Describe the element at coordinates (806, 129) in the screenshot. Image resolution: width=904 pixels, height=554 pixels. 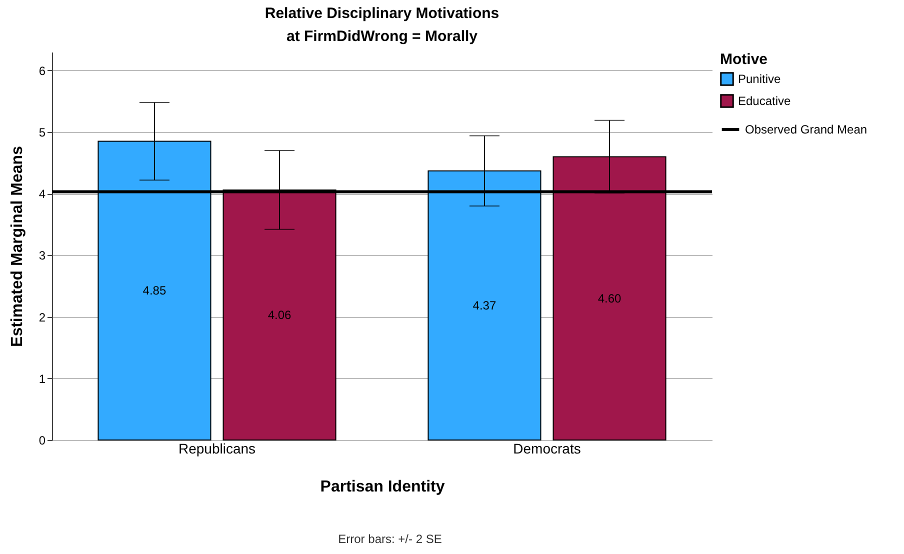
I see `legend-label: Observed Grand Mean` at that location.